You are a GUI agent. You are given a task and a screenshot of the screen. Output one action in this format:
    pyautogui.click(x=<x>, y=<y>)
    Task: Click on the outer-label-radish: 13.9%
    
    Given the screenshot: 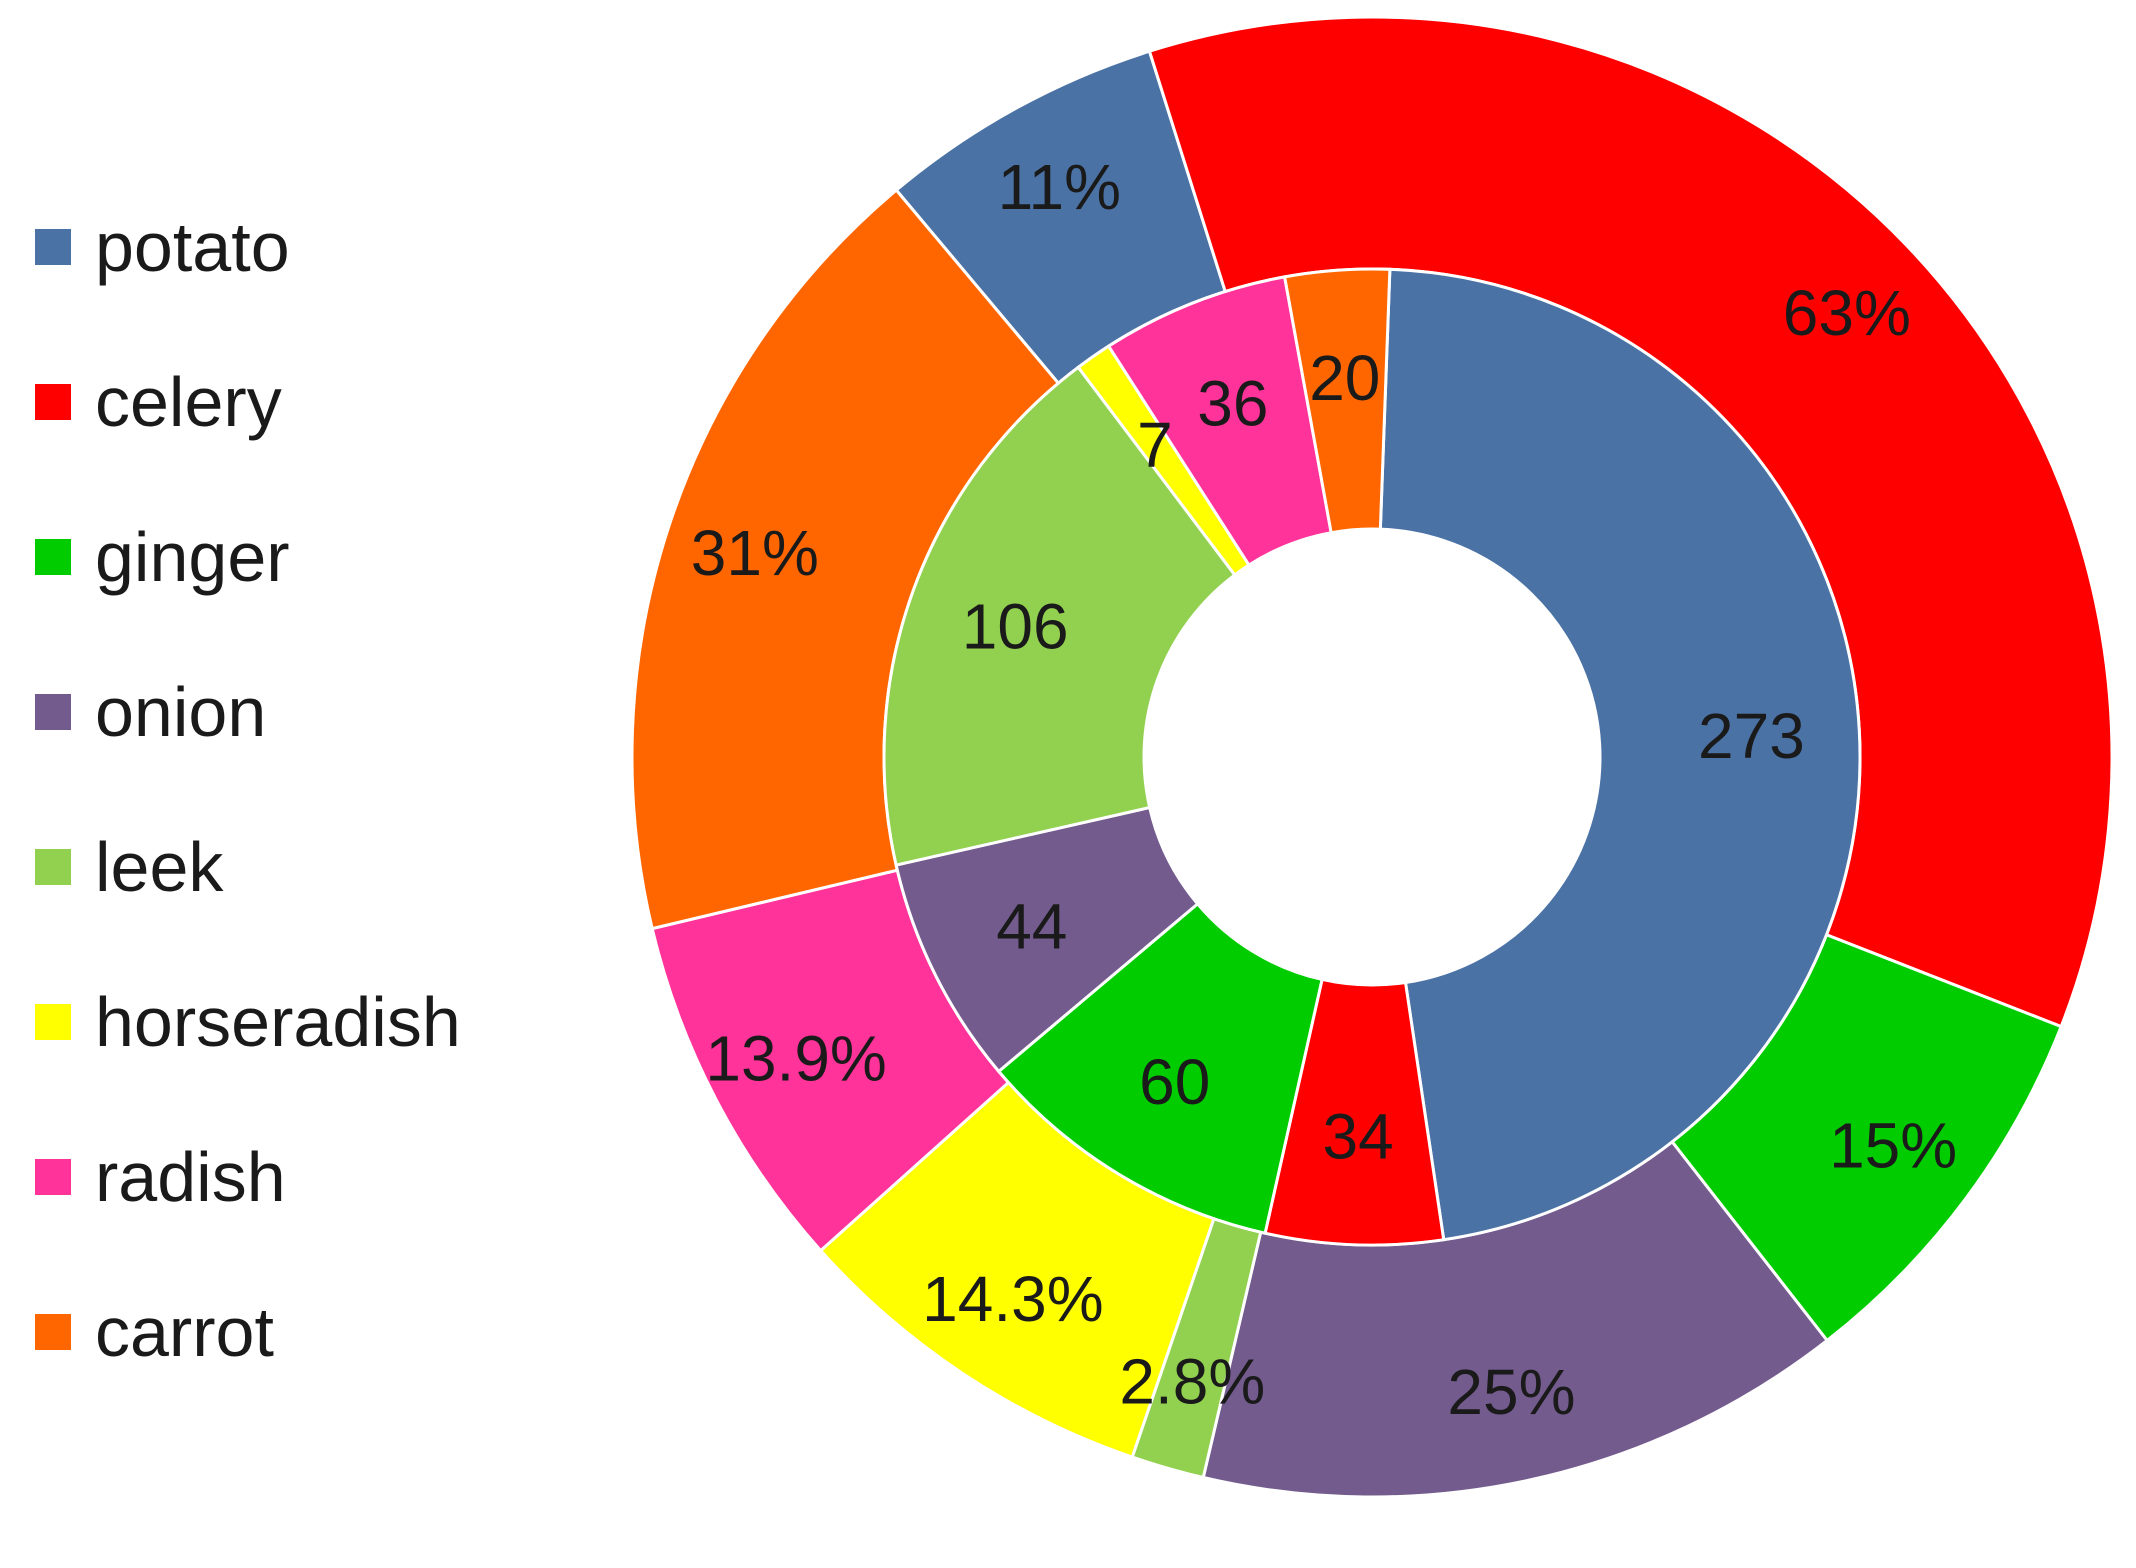 What is the action you would take?
    pyautogui.click(x=795, y=1058)
    